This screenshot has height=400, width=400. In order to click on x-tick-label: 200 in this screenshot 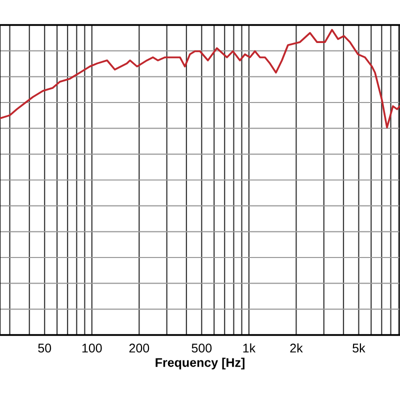, I will do `click(139, 348)`.